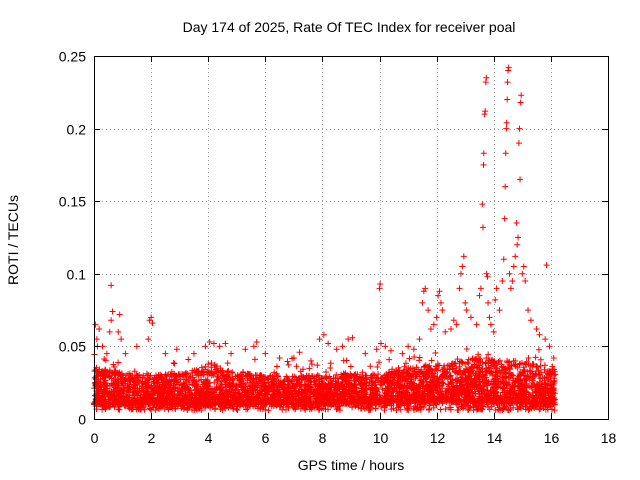 This screenshot has height=480, width=640. I want to click on x-tick-label: 4, so click(209, 438).